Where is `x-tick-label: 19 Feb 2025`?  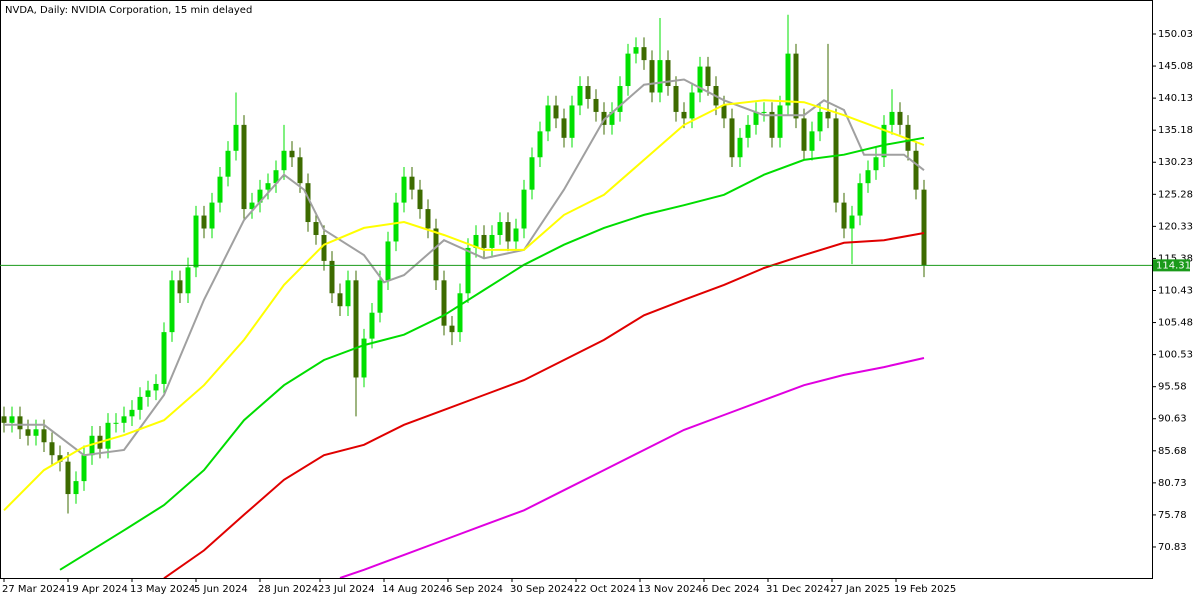
x-tick-label: 19 Feb 2025 is located at coordinates (925, 589).